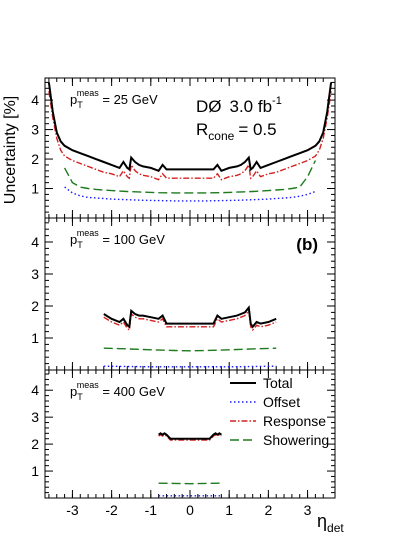 This screenshot has height=537, width=415. What do you see at coordinates (229, 510) in the screenshot?
I see `x-tick-label: 1` at bounding box center [229, 510].